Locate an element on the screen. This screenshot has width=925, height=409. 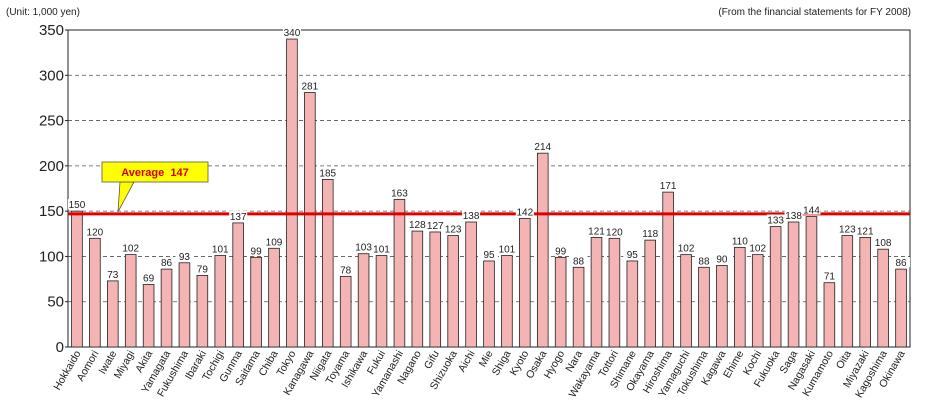
average-callout-pointer is located at coordinates (126, 197).